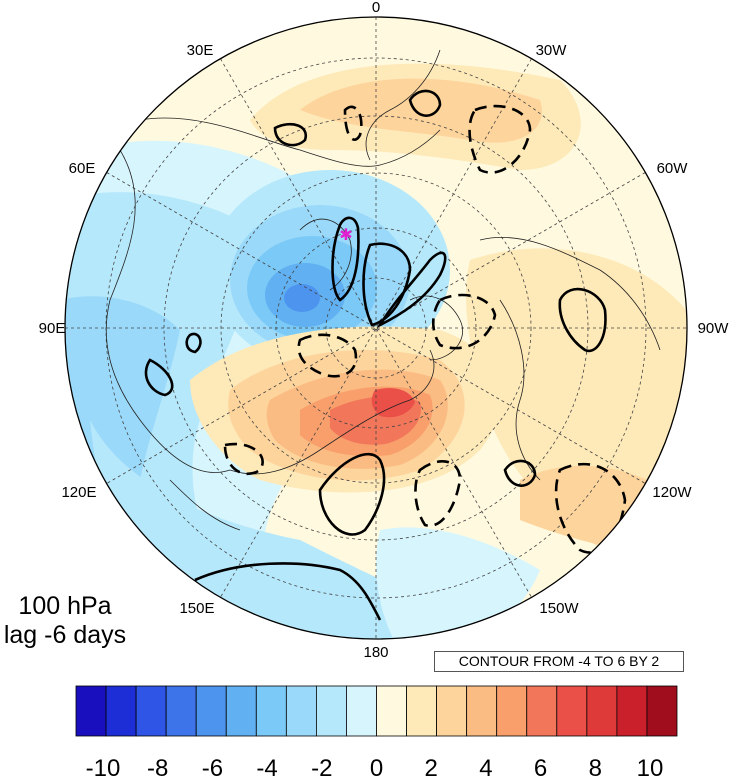 This screenshot has width=733, height=779. What do you see at coordinates (200, 50) in the screenshot?
I see `lon-label-30e: 30E` at bounding box center [200, 50].